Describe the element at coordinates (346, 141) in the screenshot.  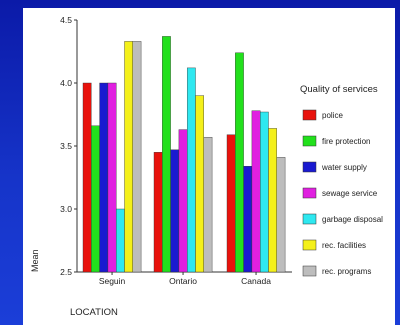
I see `legend-label: fire protection` at that location.